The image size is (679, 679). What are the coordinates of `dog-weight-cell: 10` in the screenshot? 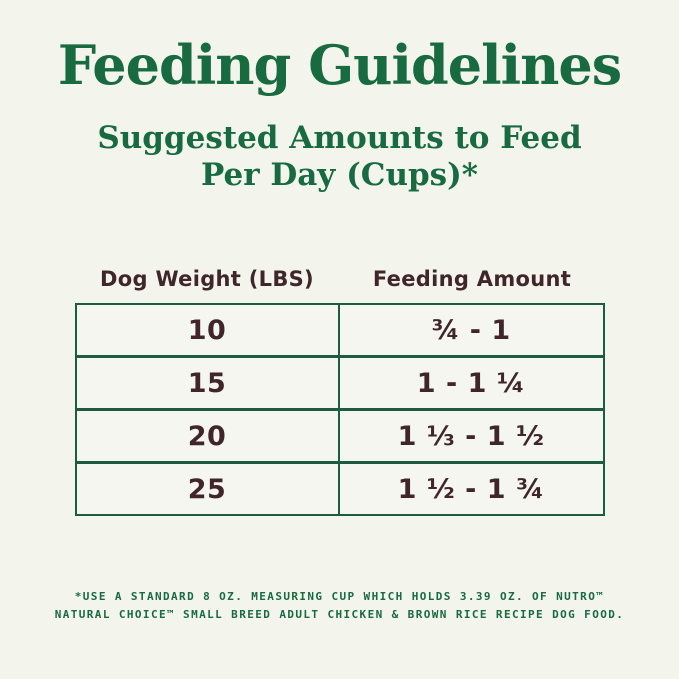 It's located at (208, 330).